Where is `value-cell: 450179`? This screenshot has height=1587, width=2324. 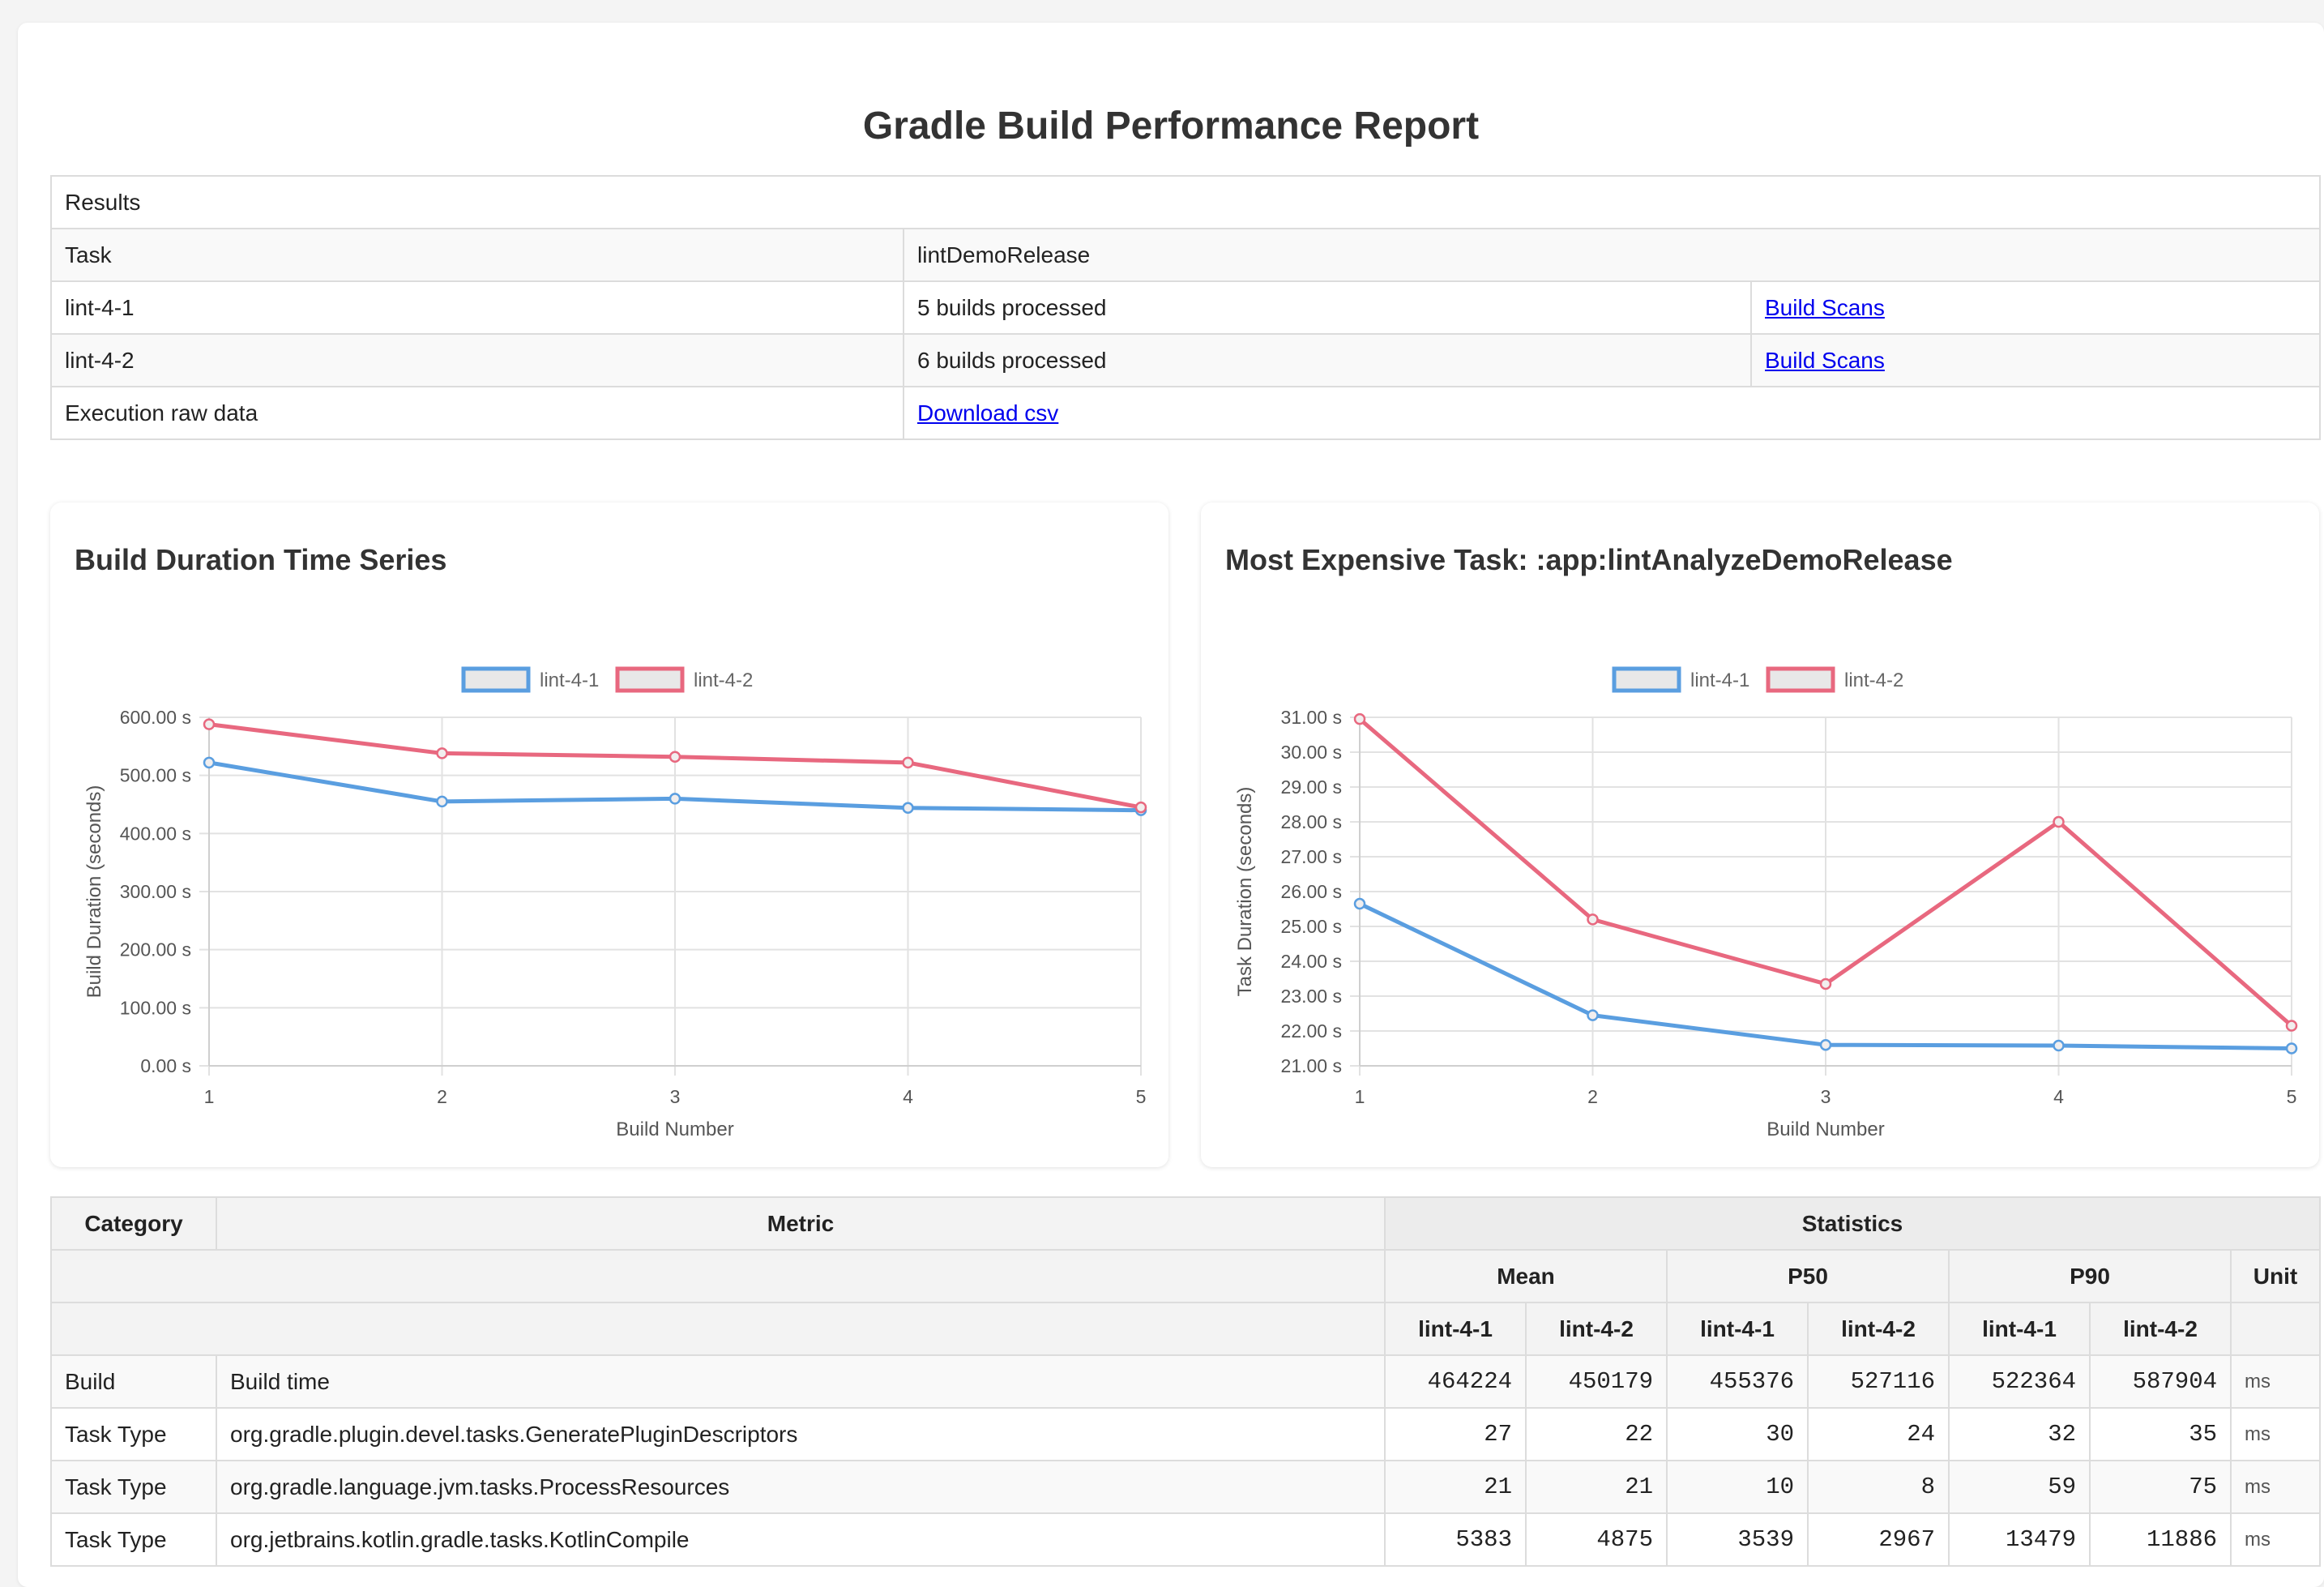 value-cell: 450179 is located at coordinates (1596, 1381).